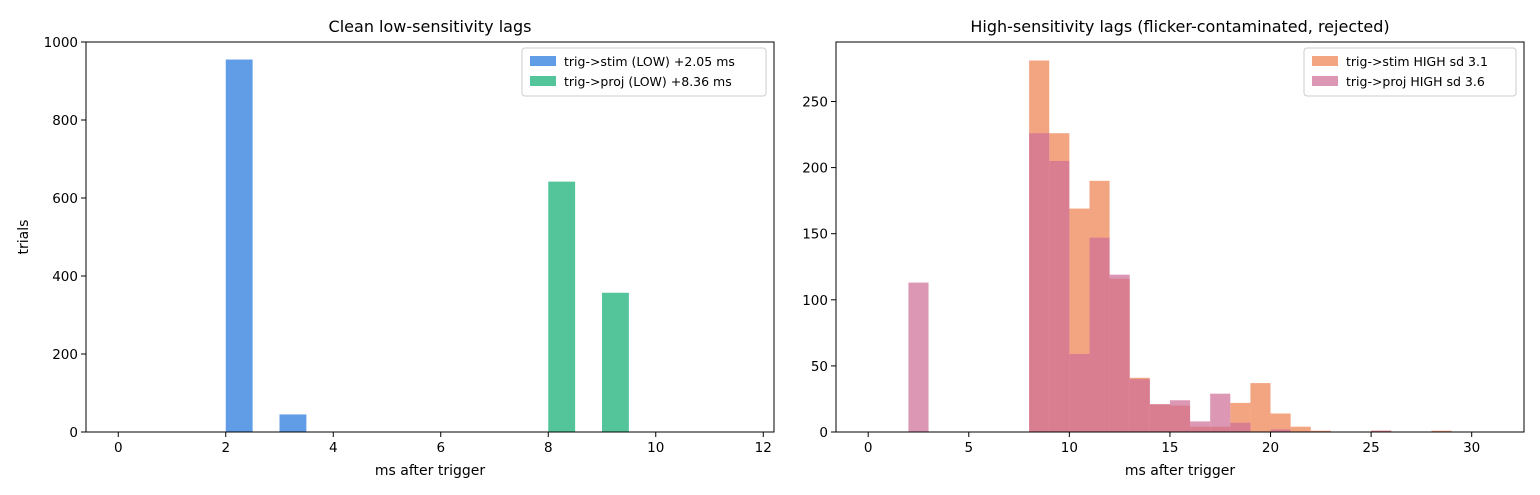 The image size is (1540, 495). I want to click on chart-right-xtick-label-2: 10, so click(1069, 448).